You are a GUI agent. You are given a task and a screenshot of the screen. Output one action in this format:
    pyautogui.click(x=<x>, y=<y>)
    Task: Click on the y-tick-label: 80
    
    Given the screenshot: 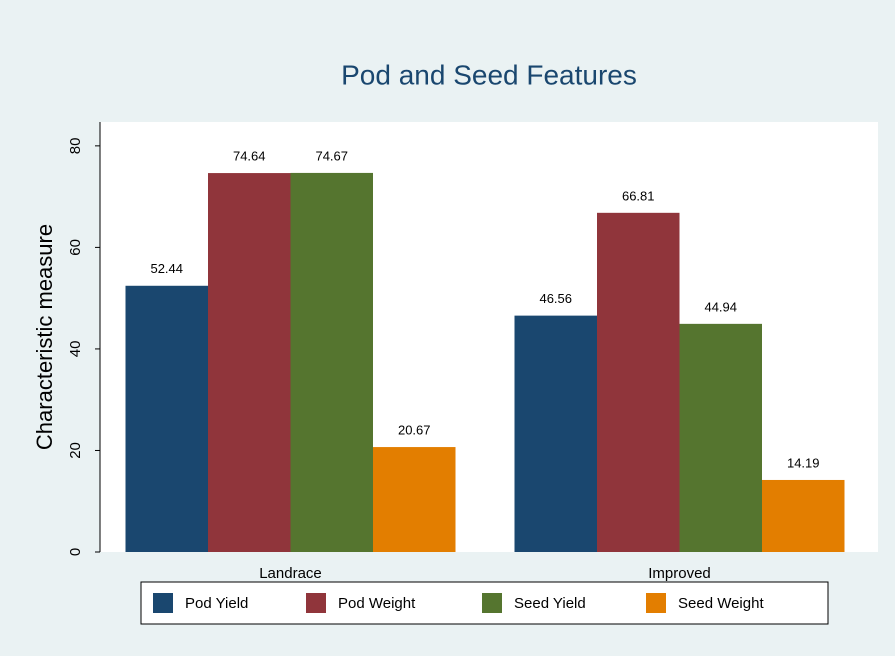 What is the action you would take?
    pyautogui.click(x=75, y=146)
    